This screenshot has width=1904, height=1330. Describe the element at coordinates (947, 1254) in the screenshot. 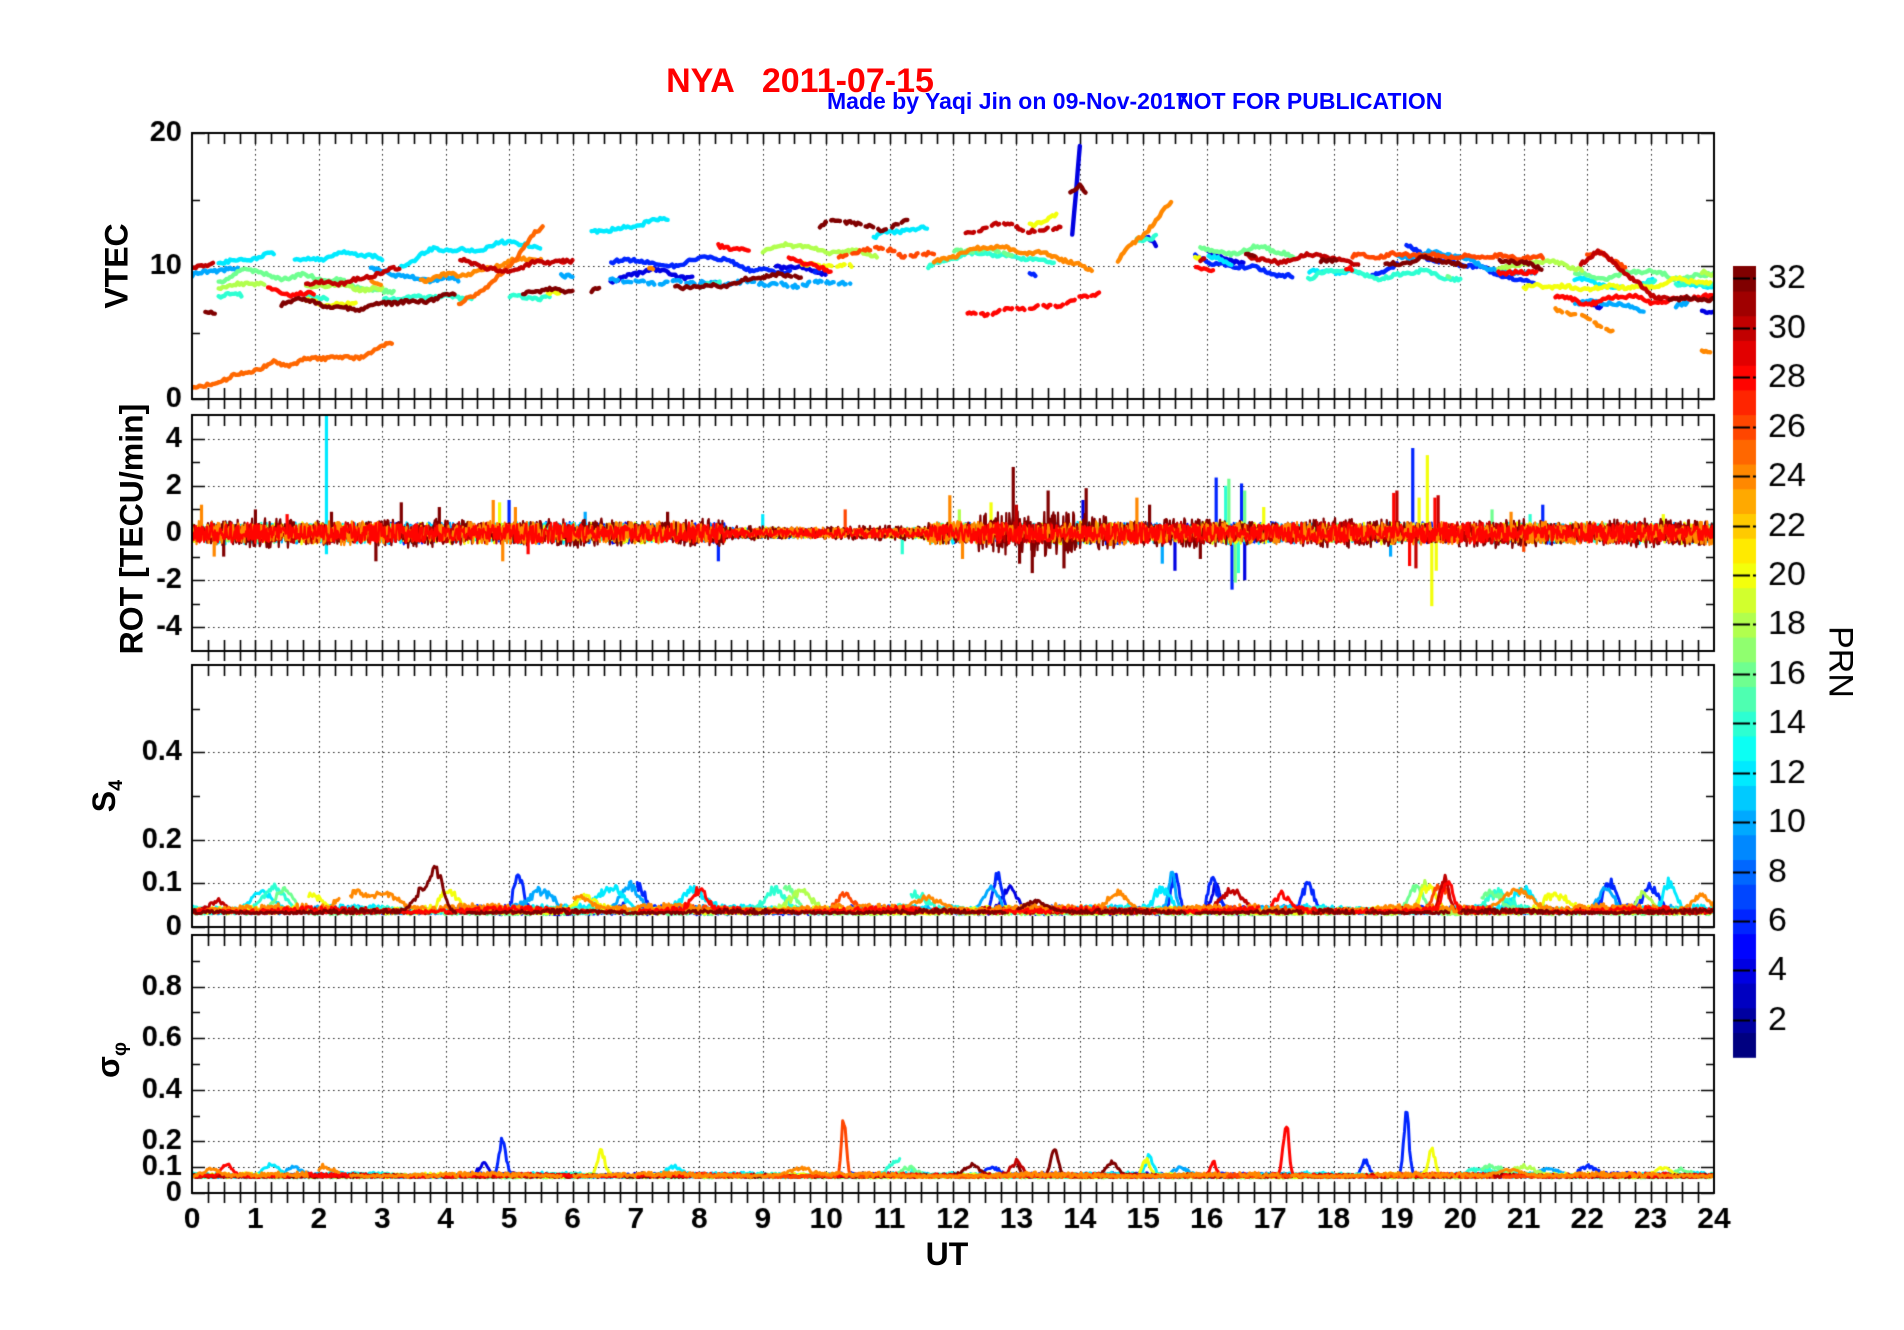

I see `x-axis-label-ut: UT` at that location.